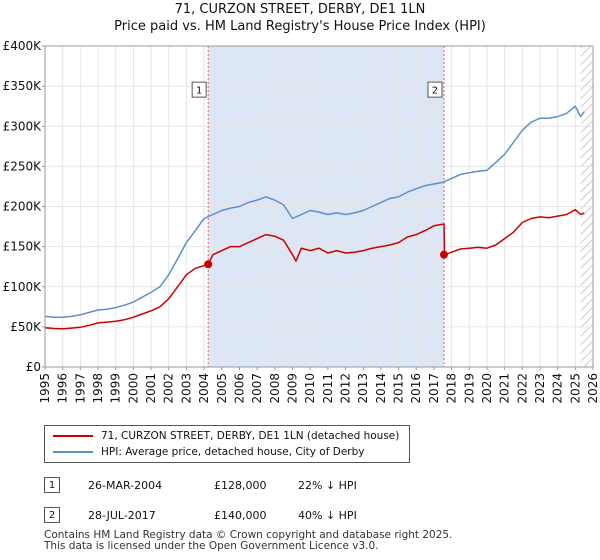 The width and height of the screenshot is (600, 560). Describe the element at coordinates (558, 388) in the screenshot. I see `x-tick-label: 2024` at that location.